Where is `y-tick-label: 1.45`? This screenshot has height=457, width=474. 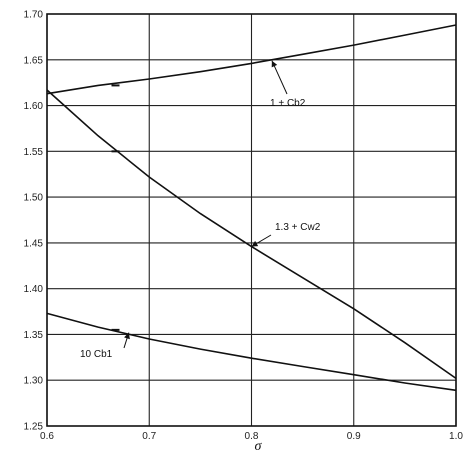
y-tick-label: 1.45 is located at coordinates (34, 243).